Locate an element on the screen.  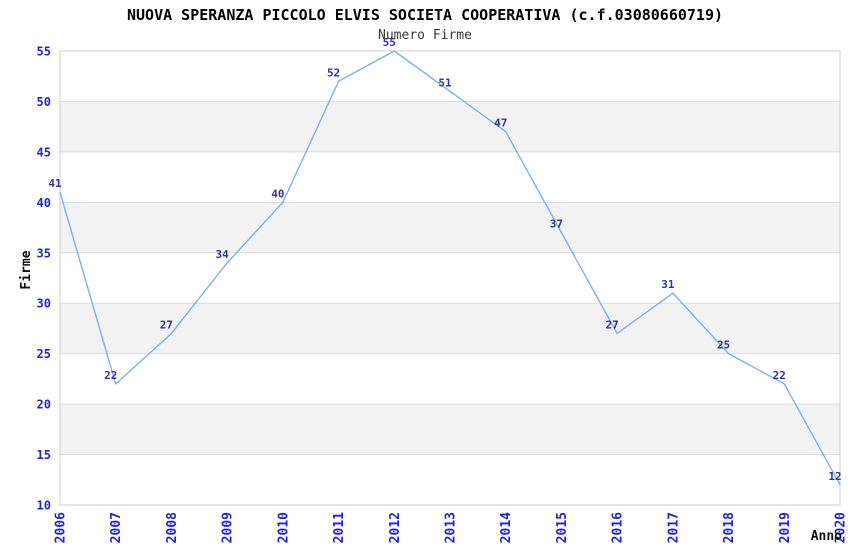
y-tick-label: 45 is located at coordinates (44, 152).